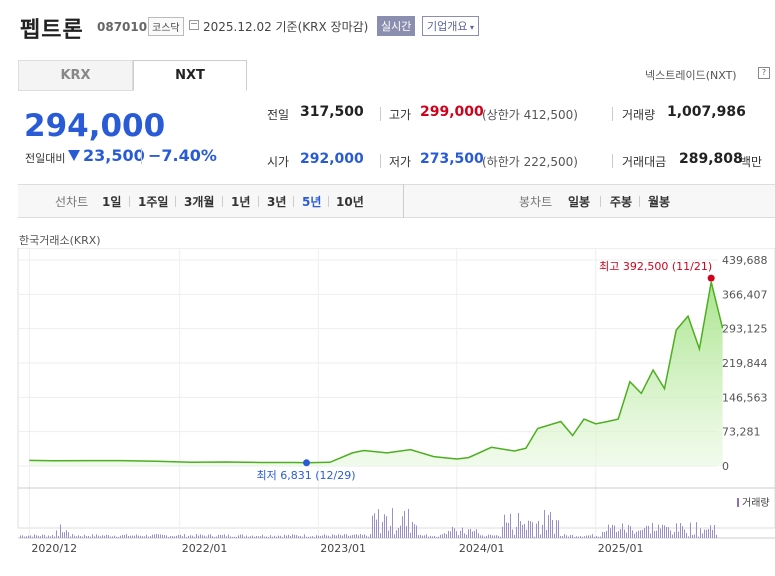  I want to click on period-3y: 3년, so click(277, 202).